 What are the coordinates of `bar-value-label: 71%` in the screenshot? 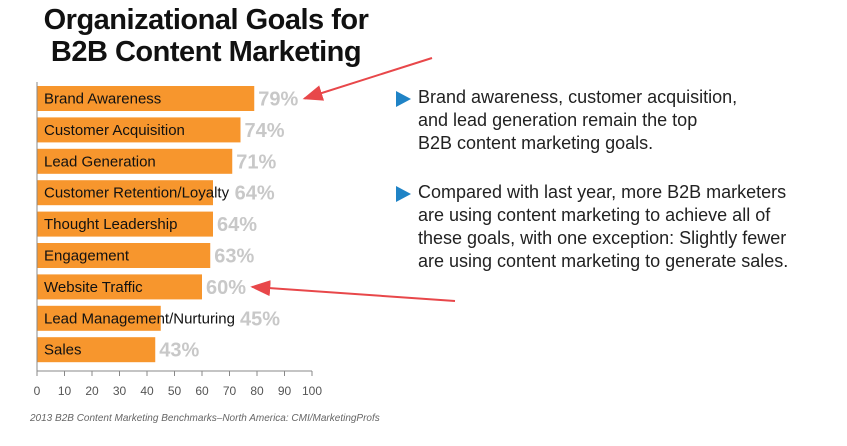 It's located at (256, 162).